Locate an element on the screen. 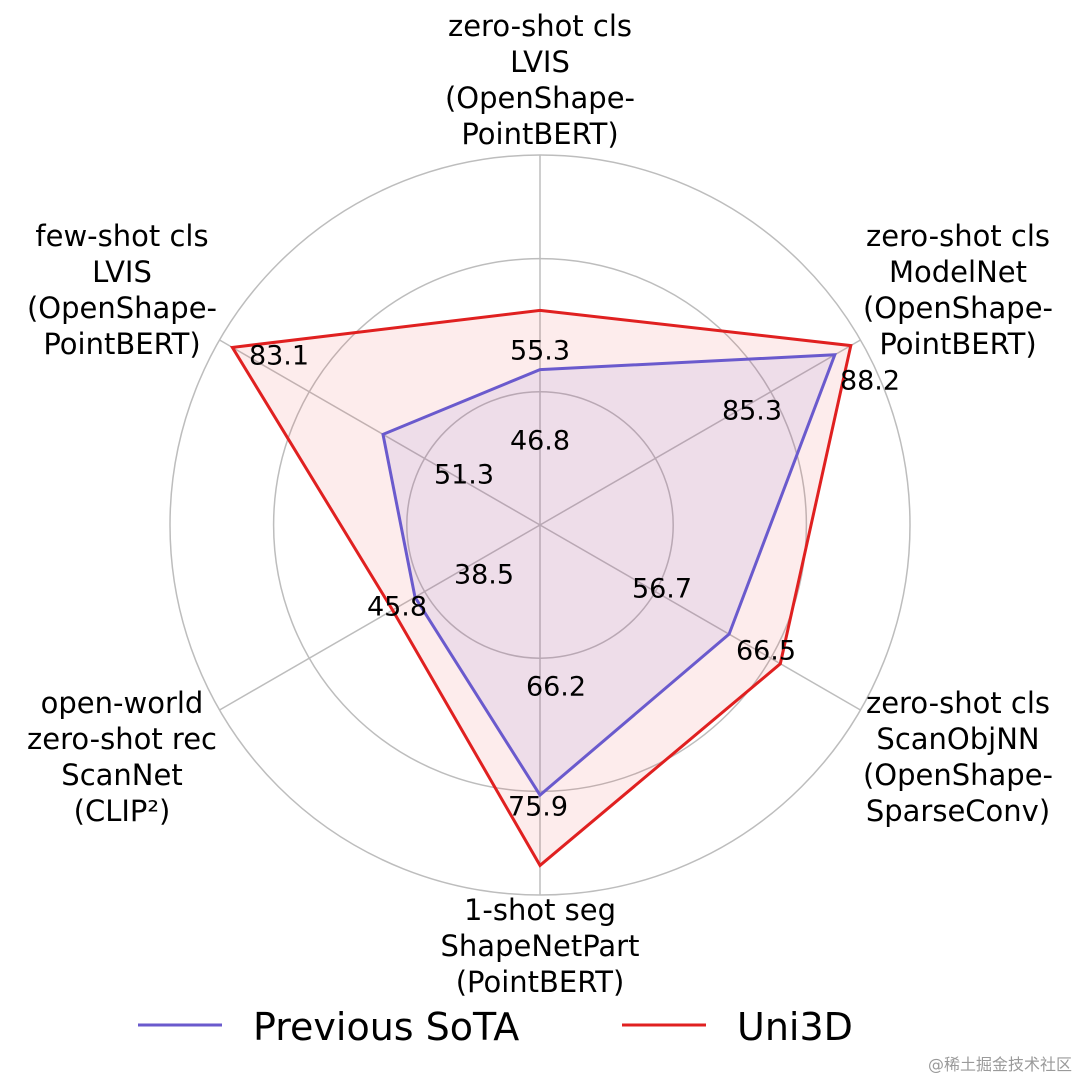  axis-label-2-line-2: ModelNet is located at coordinates (958, 272).